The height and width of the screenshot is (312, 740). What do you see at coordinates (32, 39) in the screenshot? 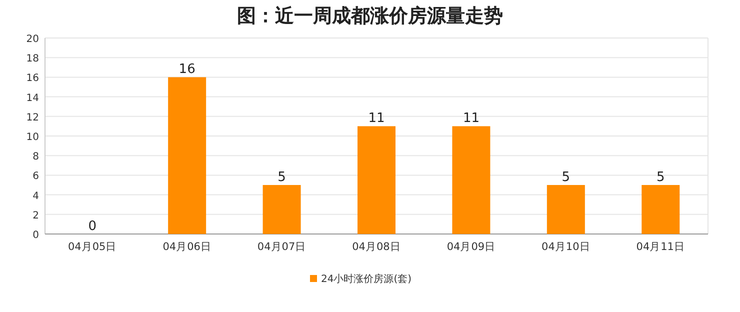
I see `y-tick-label: 20` at bounding box center [32, 39].